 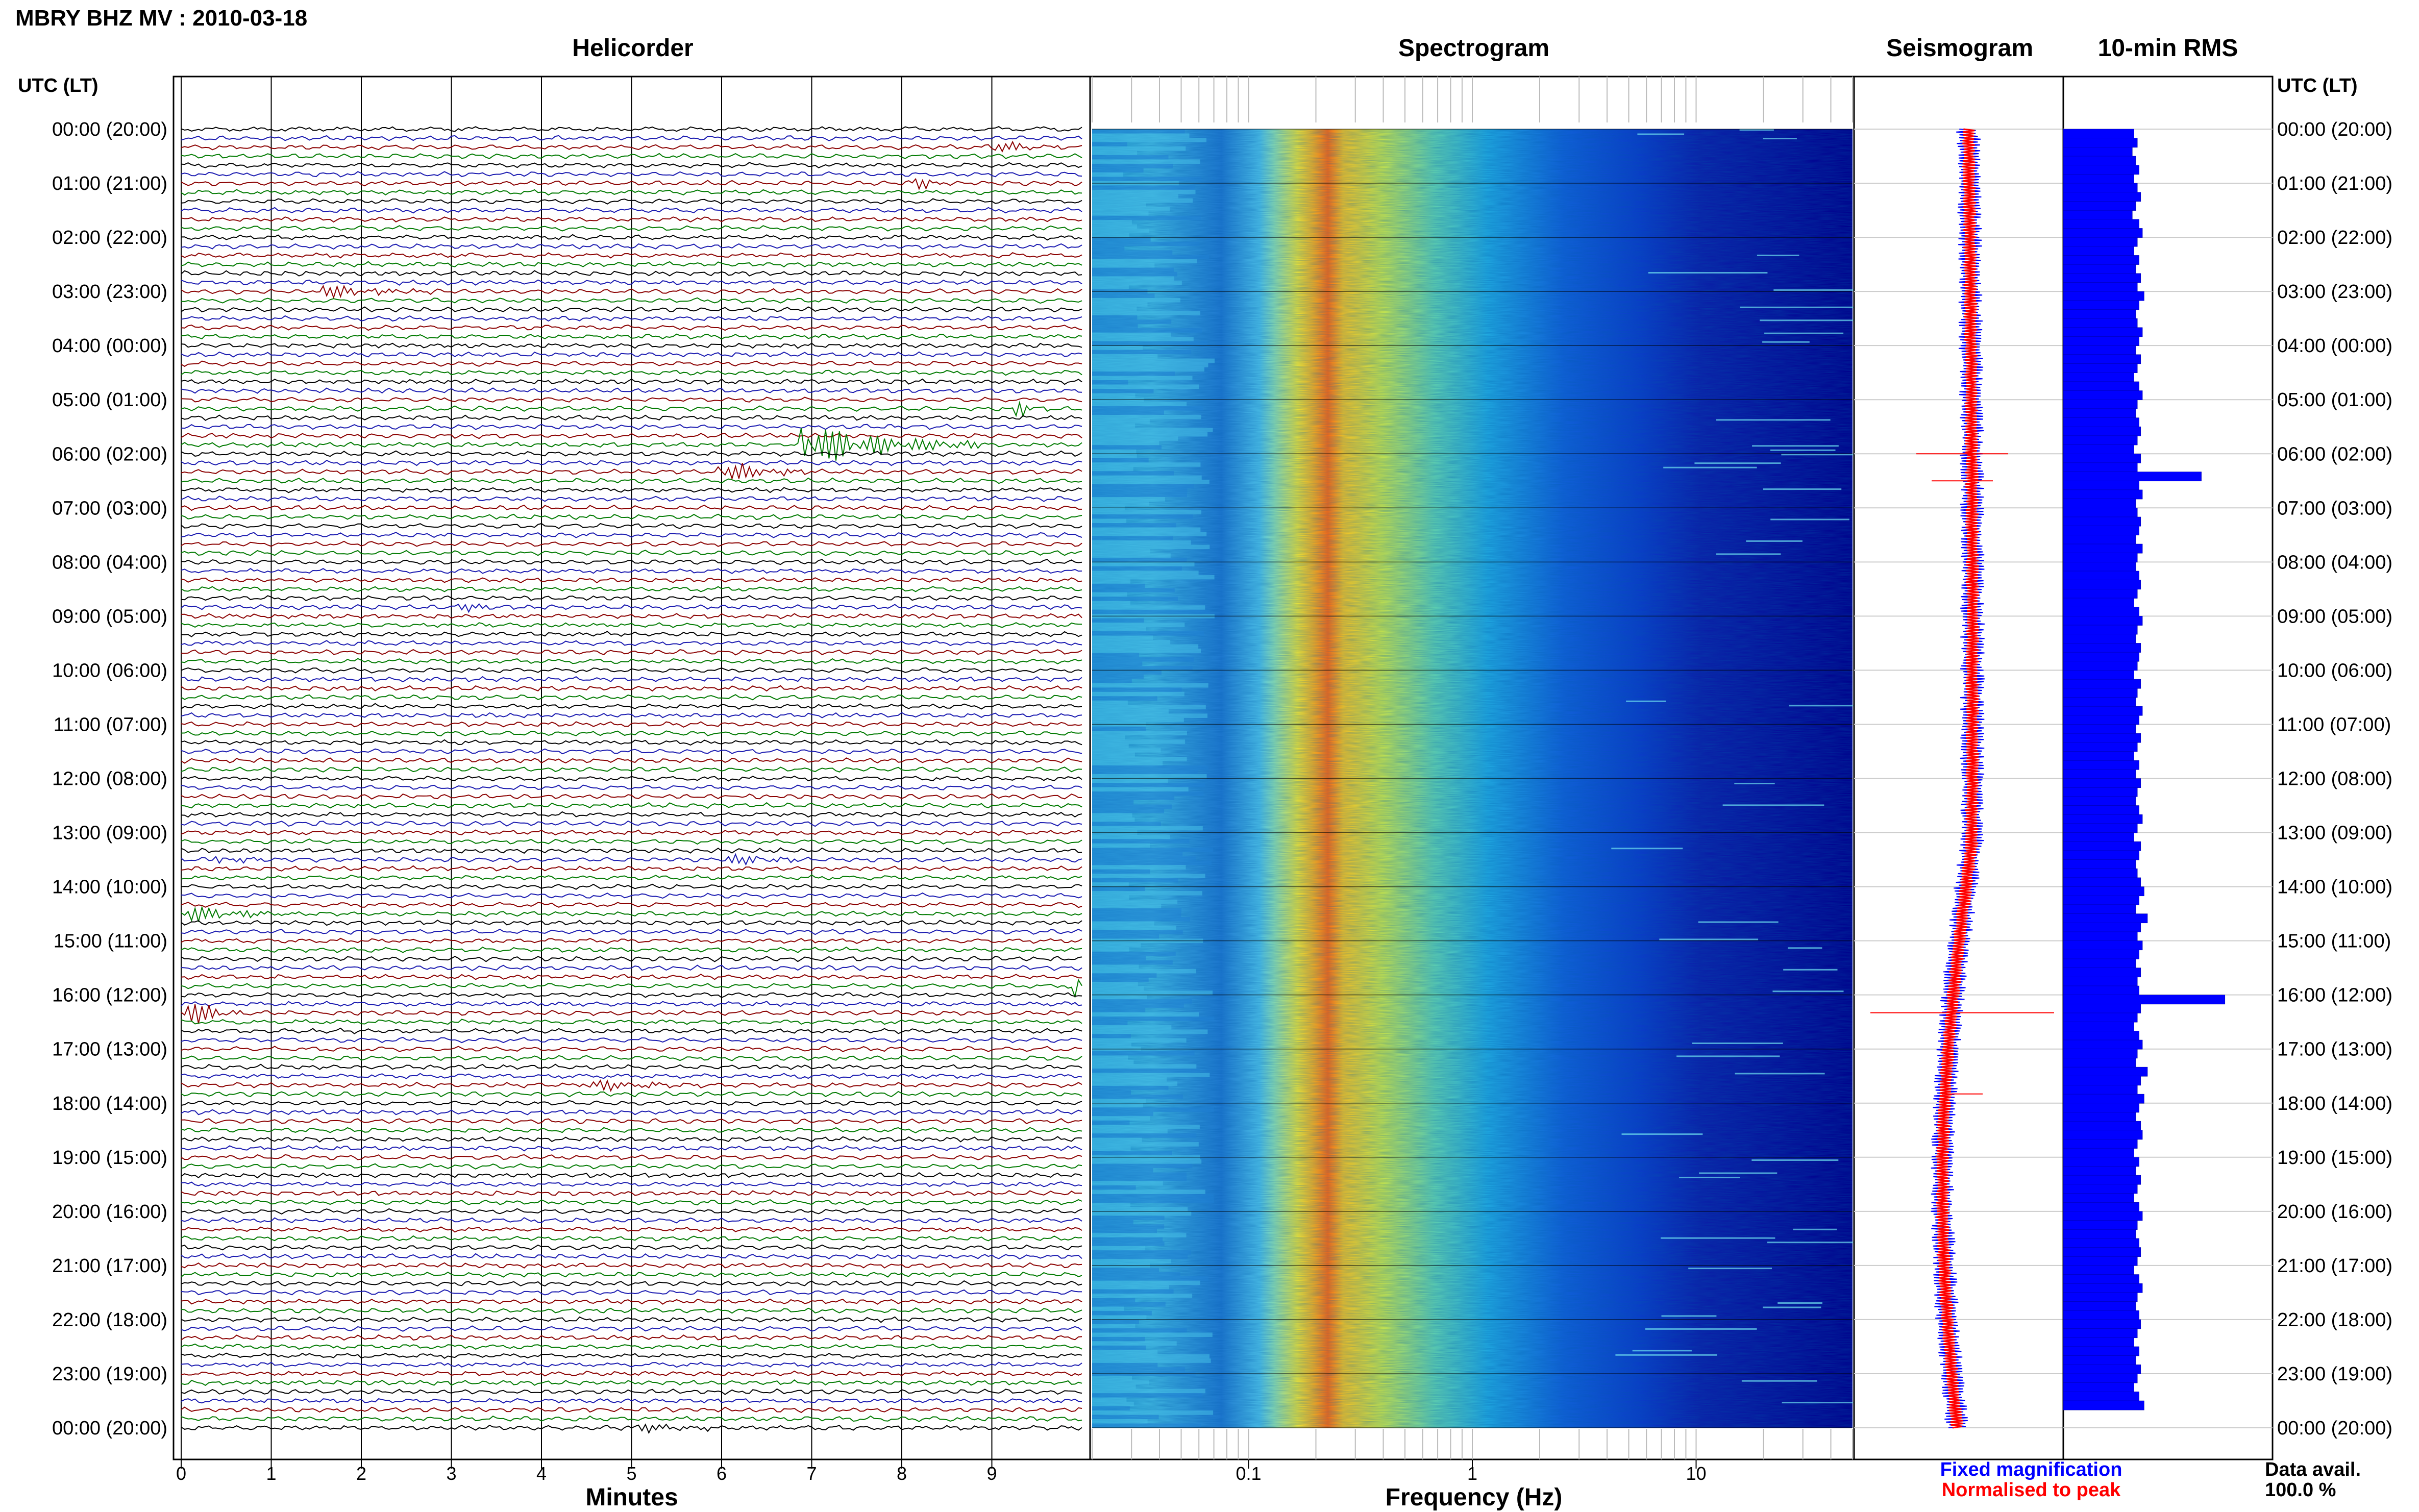 I want to click on time-label-left: 23:00 (19:00), so click(x=109, y=1374).